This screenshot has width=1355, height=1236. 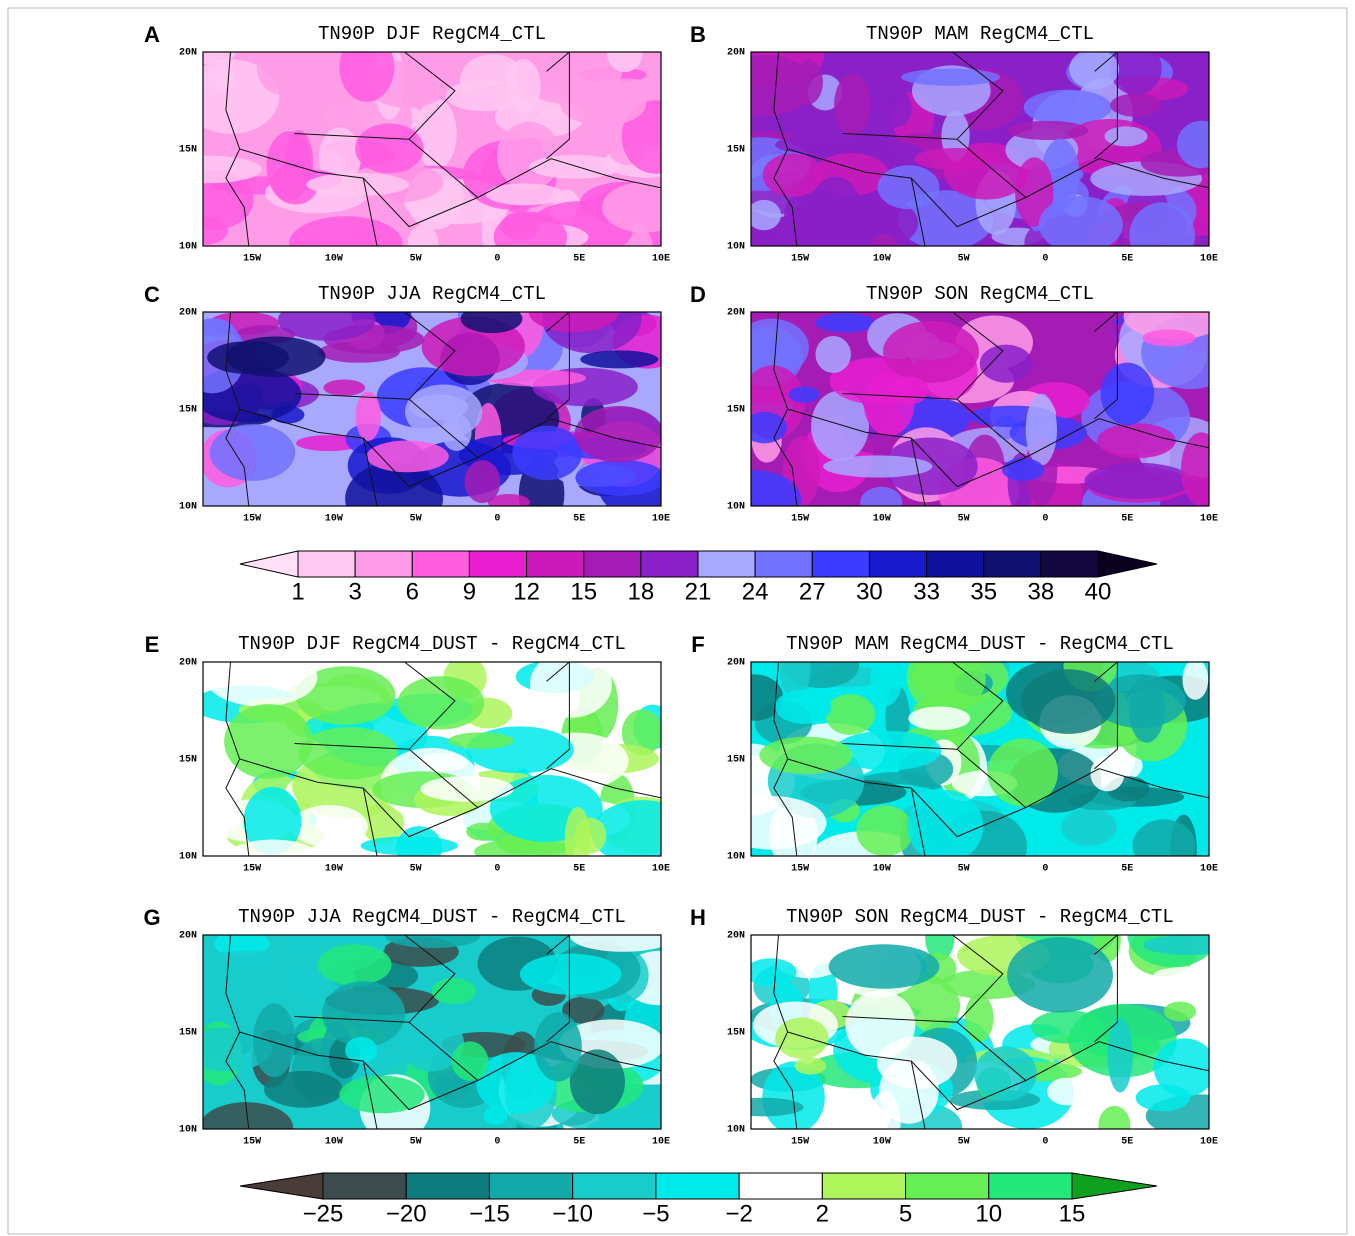 I want to click on lat-label: 10N, so click(x=736, y=507).